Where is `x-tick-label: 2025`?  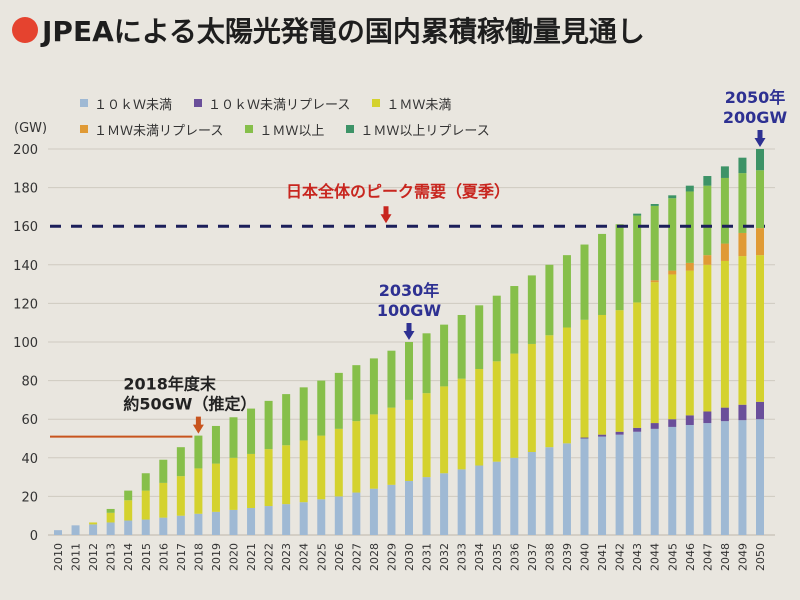 x-tick-label: 2025 is located at coordinates (321, 557).